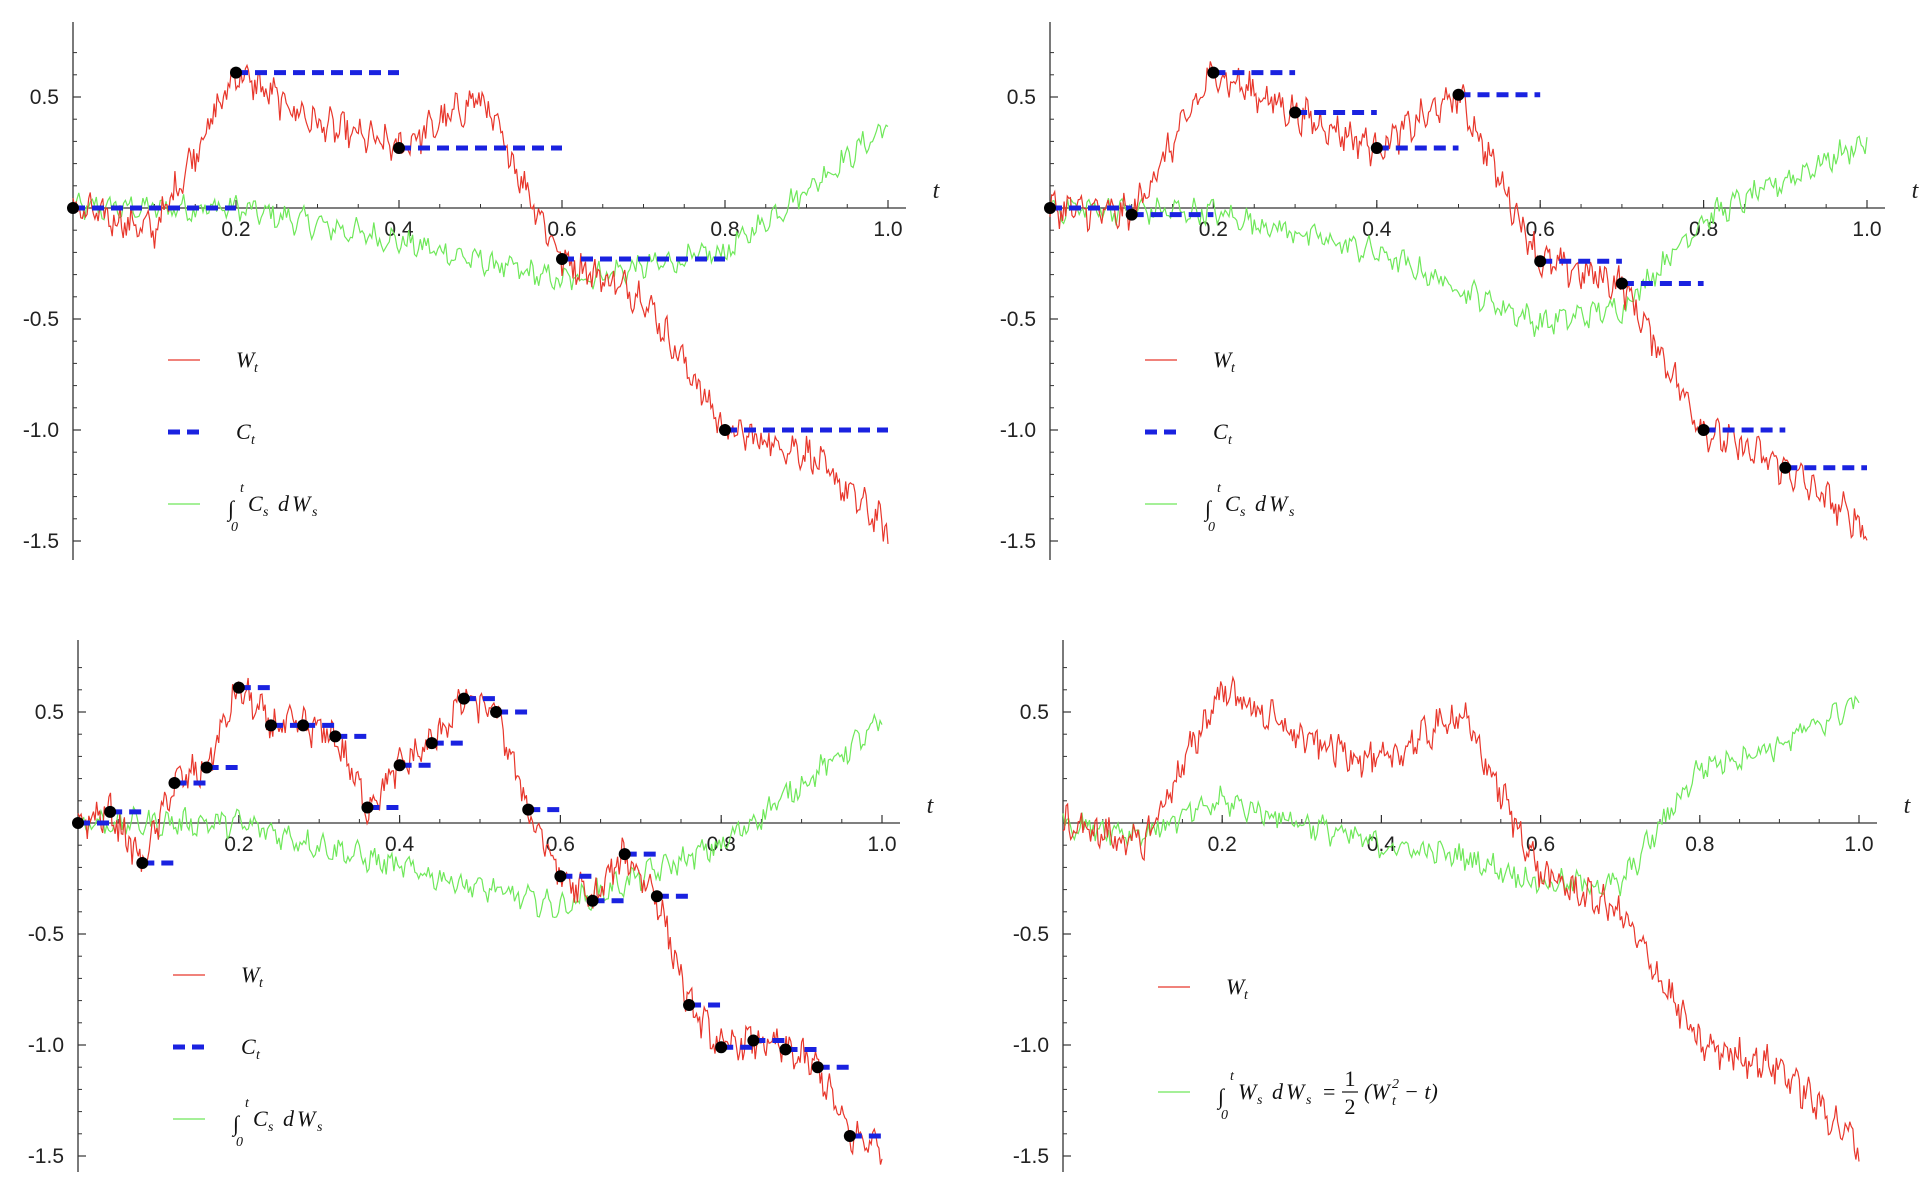 The image size is (1928, 1200). What do you see at coordinates (1350, 1078) in the screenshot?
I see `legend-ito-half-num: 1` at bounding box center [1350, 1078].